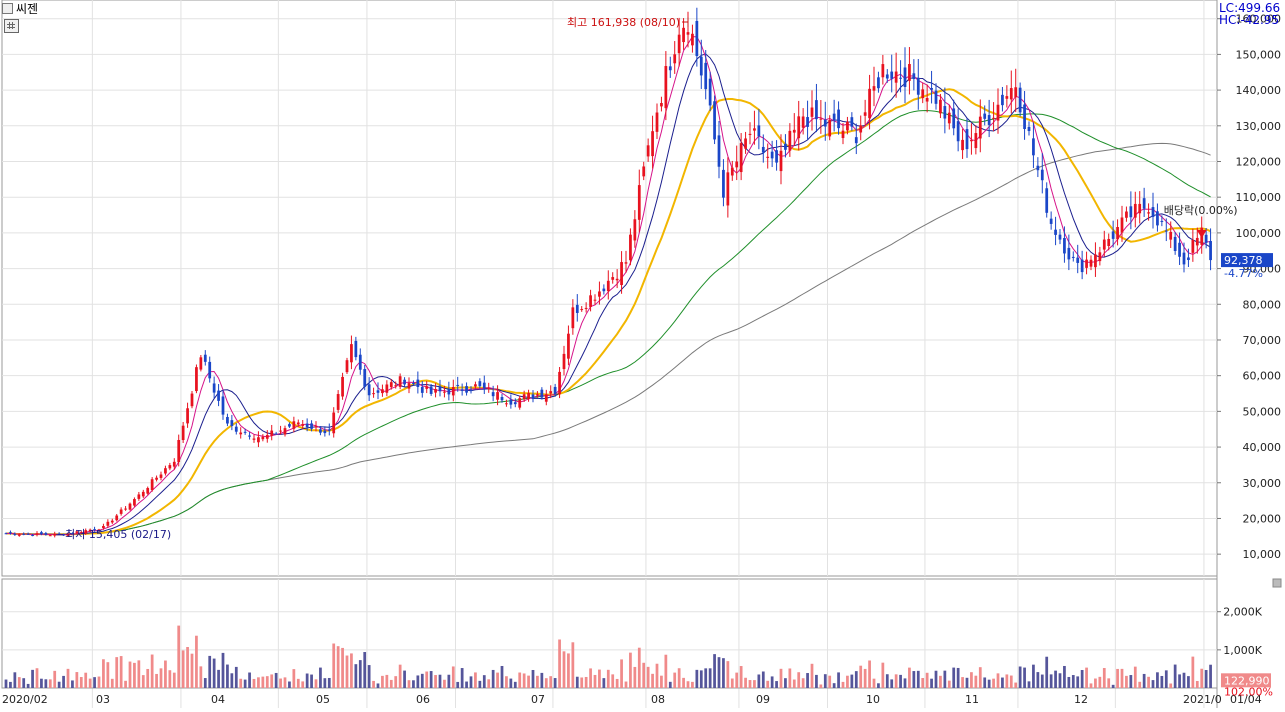  I want to click on stock-name: 씨젠, so click(27, 9).